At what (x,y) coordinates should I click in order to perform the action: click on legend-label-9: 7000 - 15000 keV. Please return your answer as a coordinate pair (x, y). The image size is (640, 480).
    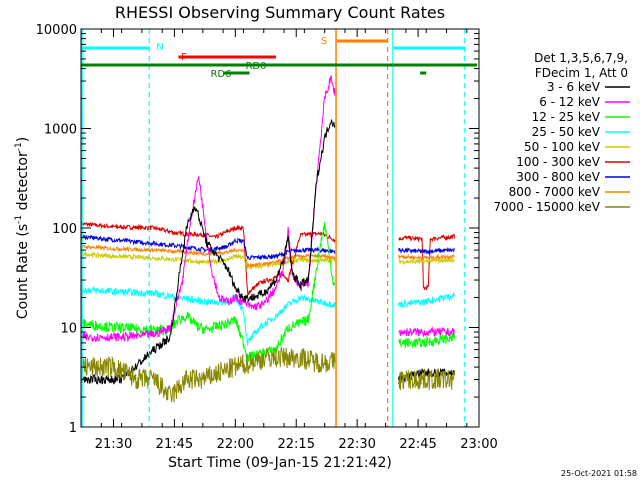
    Looking at the image, I should click on (546, 207).